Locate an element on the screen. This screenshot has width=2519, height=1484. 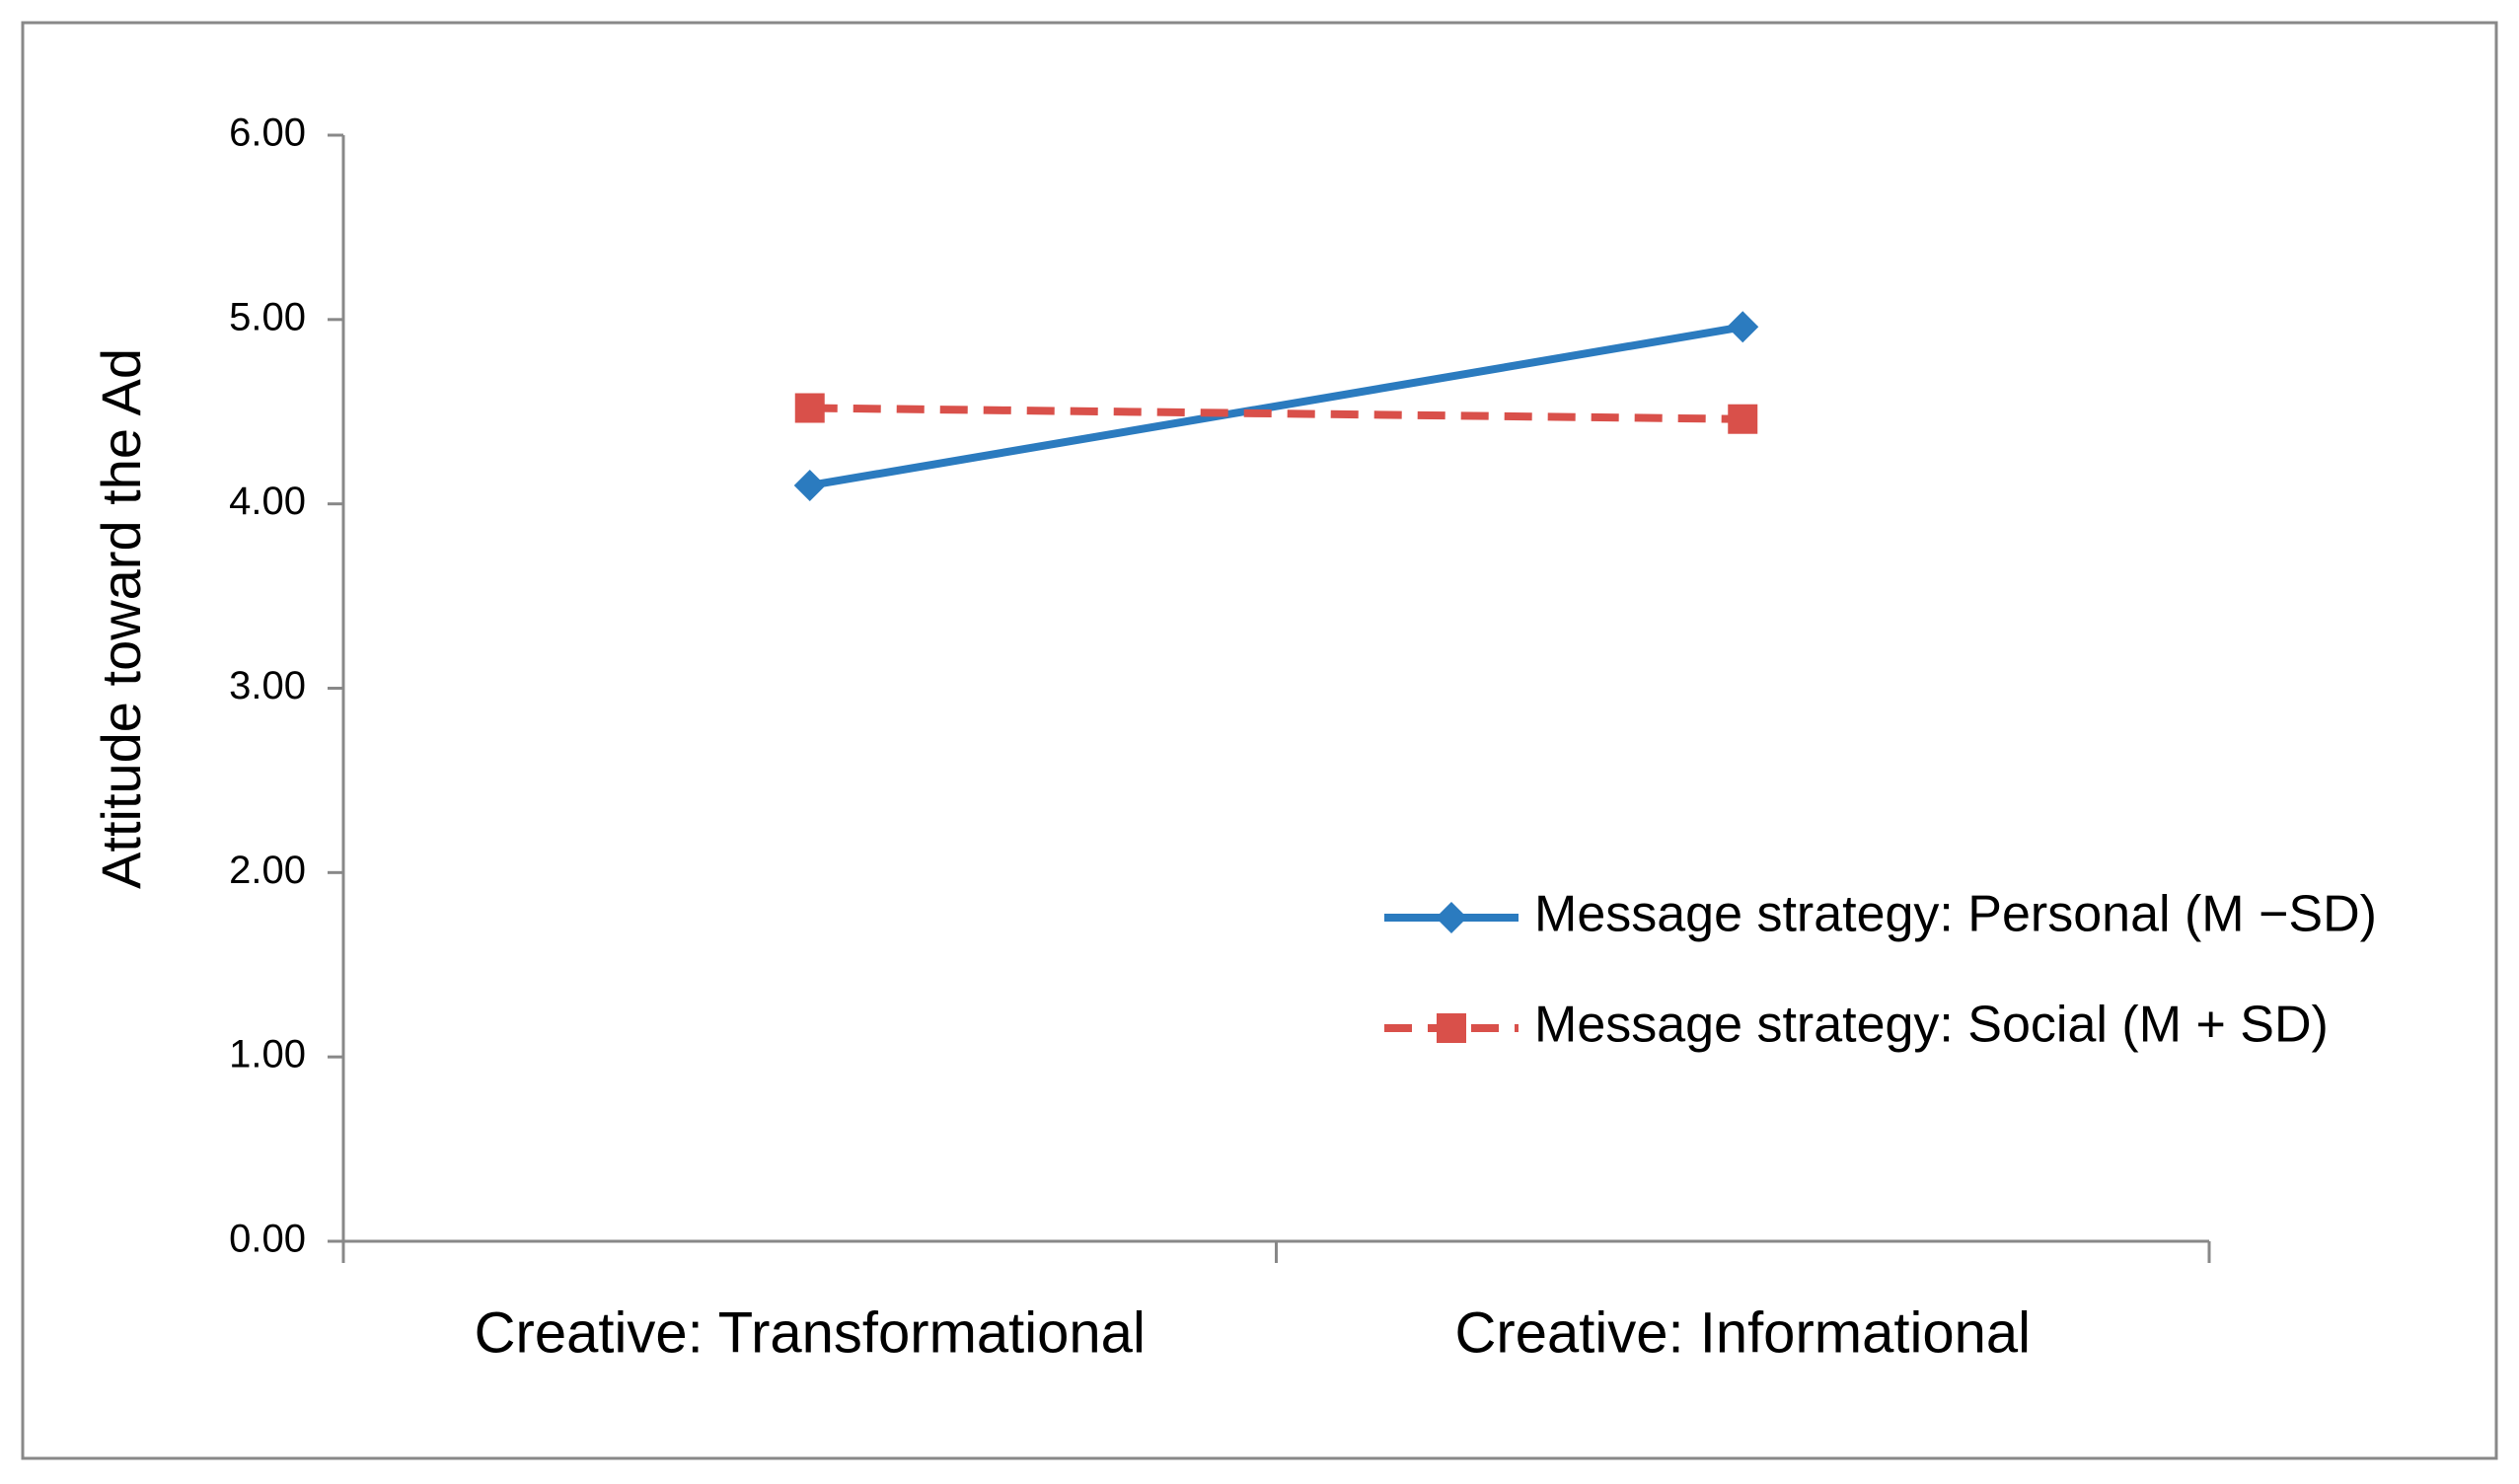
y-axis-title: Attitude toward the Ad is located at coordinates (121, 618).